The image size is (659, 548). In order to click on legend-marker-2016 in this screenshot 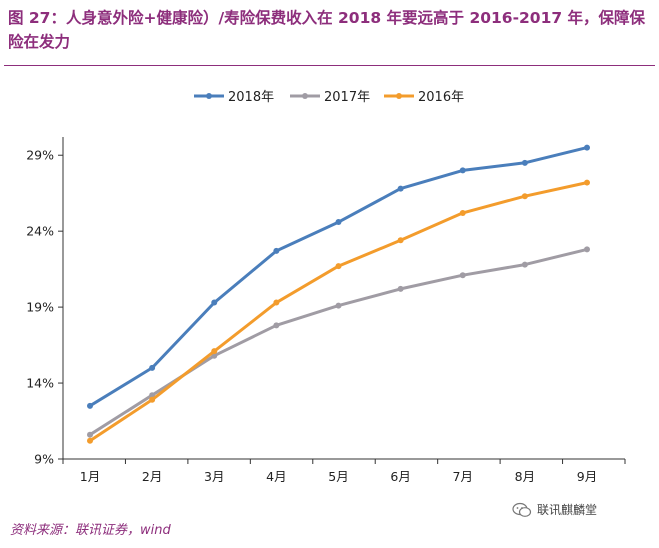, I will do `click(399, 96)`.